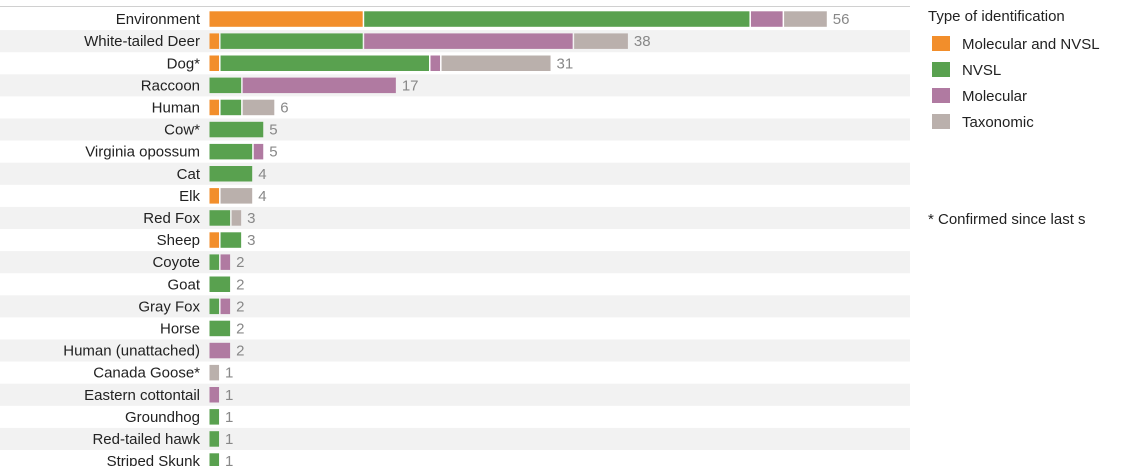 The height and width of the screenshot is (466, 1136). I want to click on footnote: * Confirmed since last s, so click(1007, 219).